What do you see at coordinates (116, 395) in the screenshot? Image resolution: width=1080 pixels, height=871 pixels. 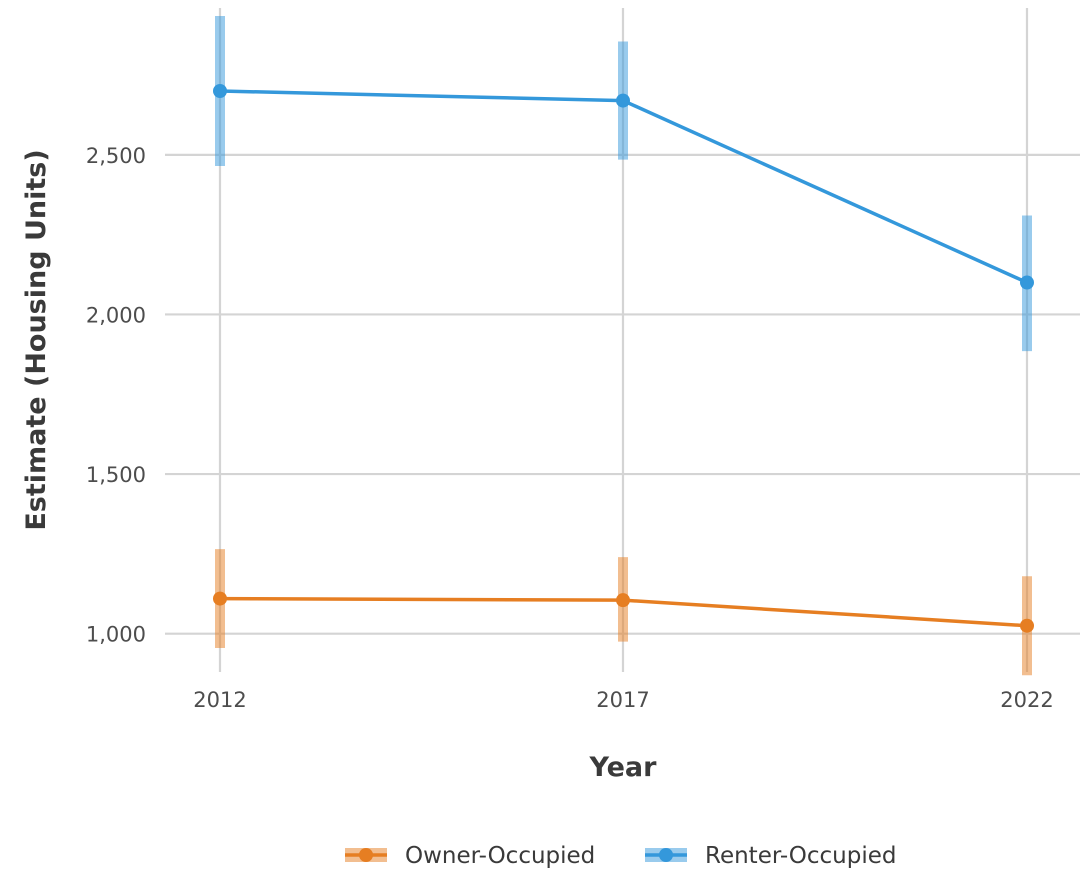 I see `y-axis-ticks: 1,000 1,500 2,000 2,500` at bounding box center [116, 395].